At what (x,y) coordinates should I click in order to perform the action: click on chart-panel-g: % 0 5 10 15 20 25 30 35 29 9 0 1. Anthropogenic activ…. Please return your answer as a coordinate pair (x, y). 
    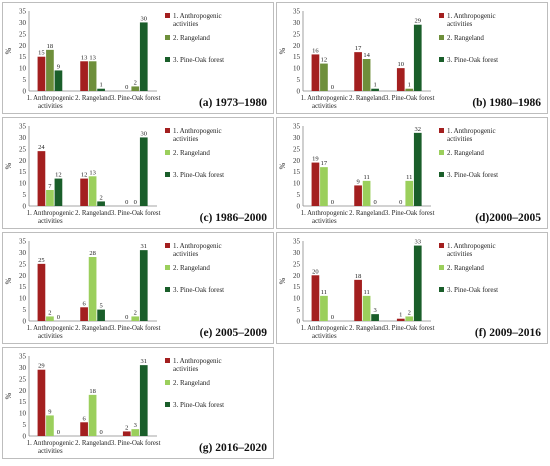
    Looking at the image, I should click on (138, 403).